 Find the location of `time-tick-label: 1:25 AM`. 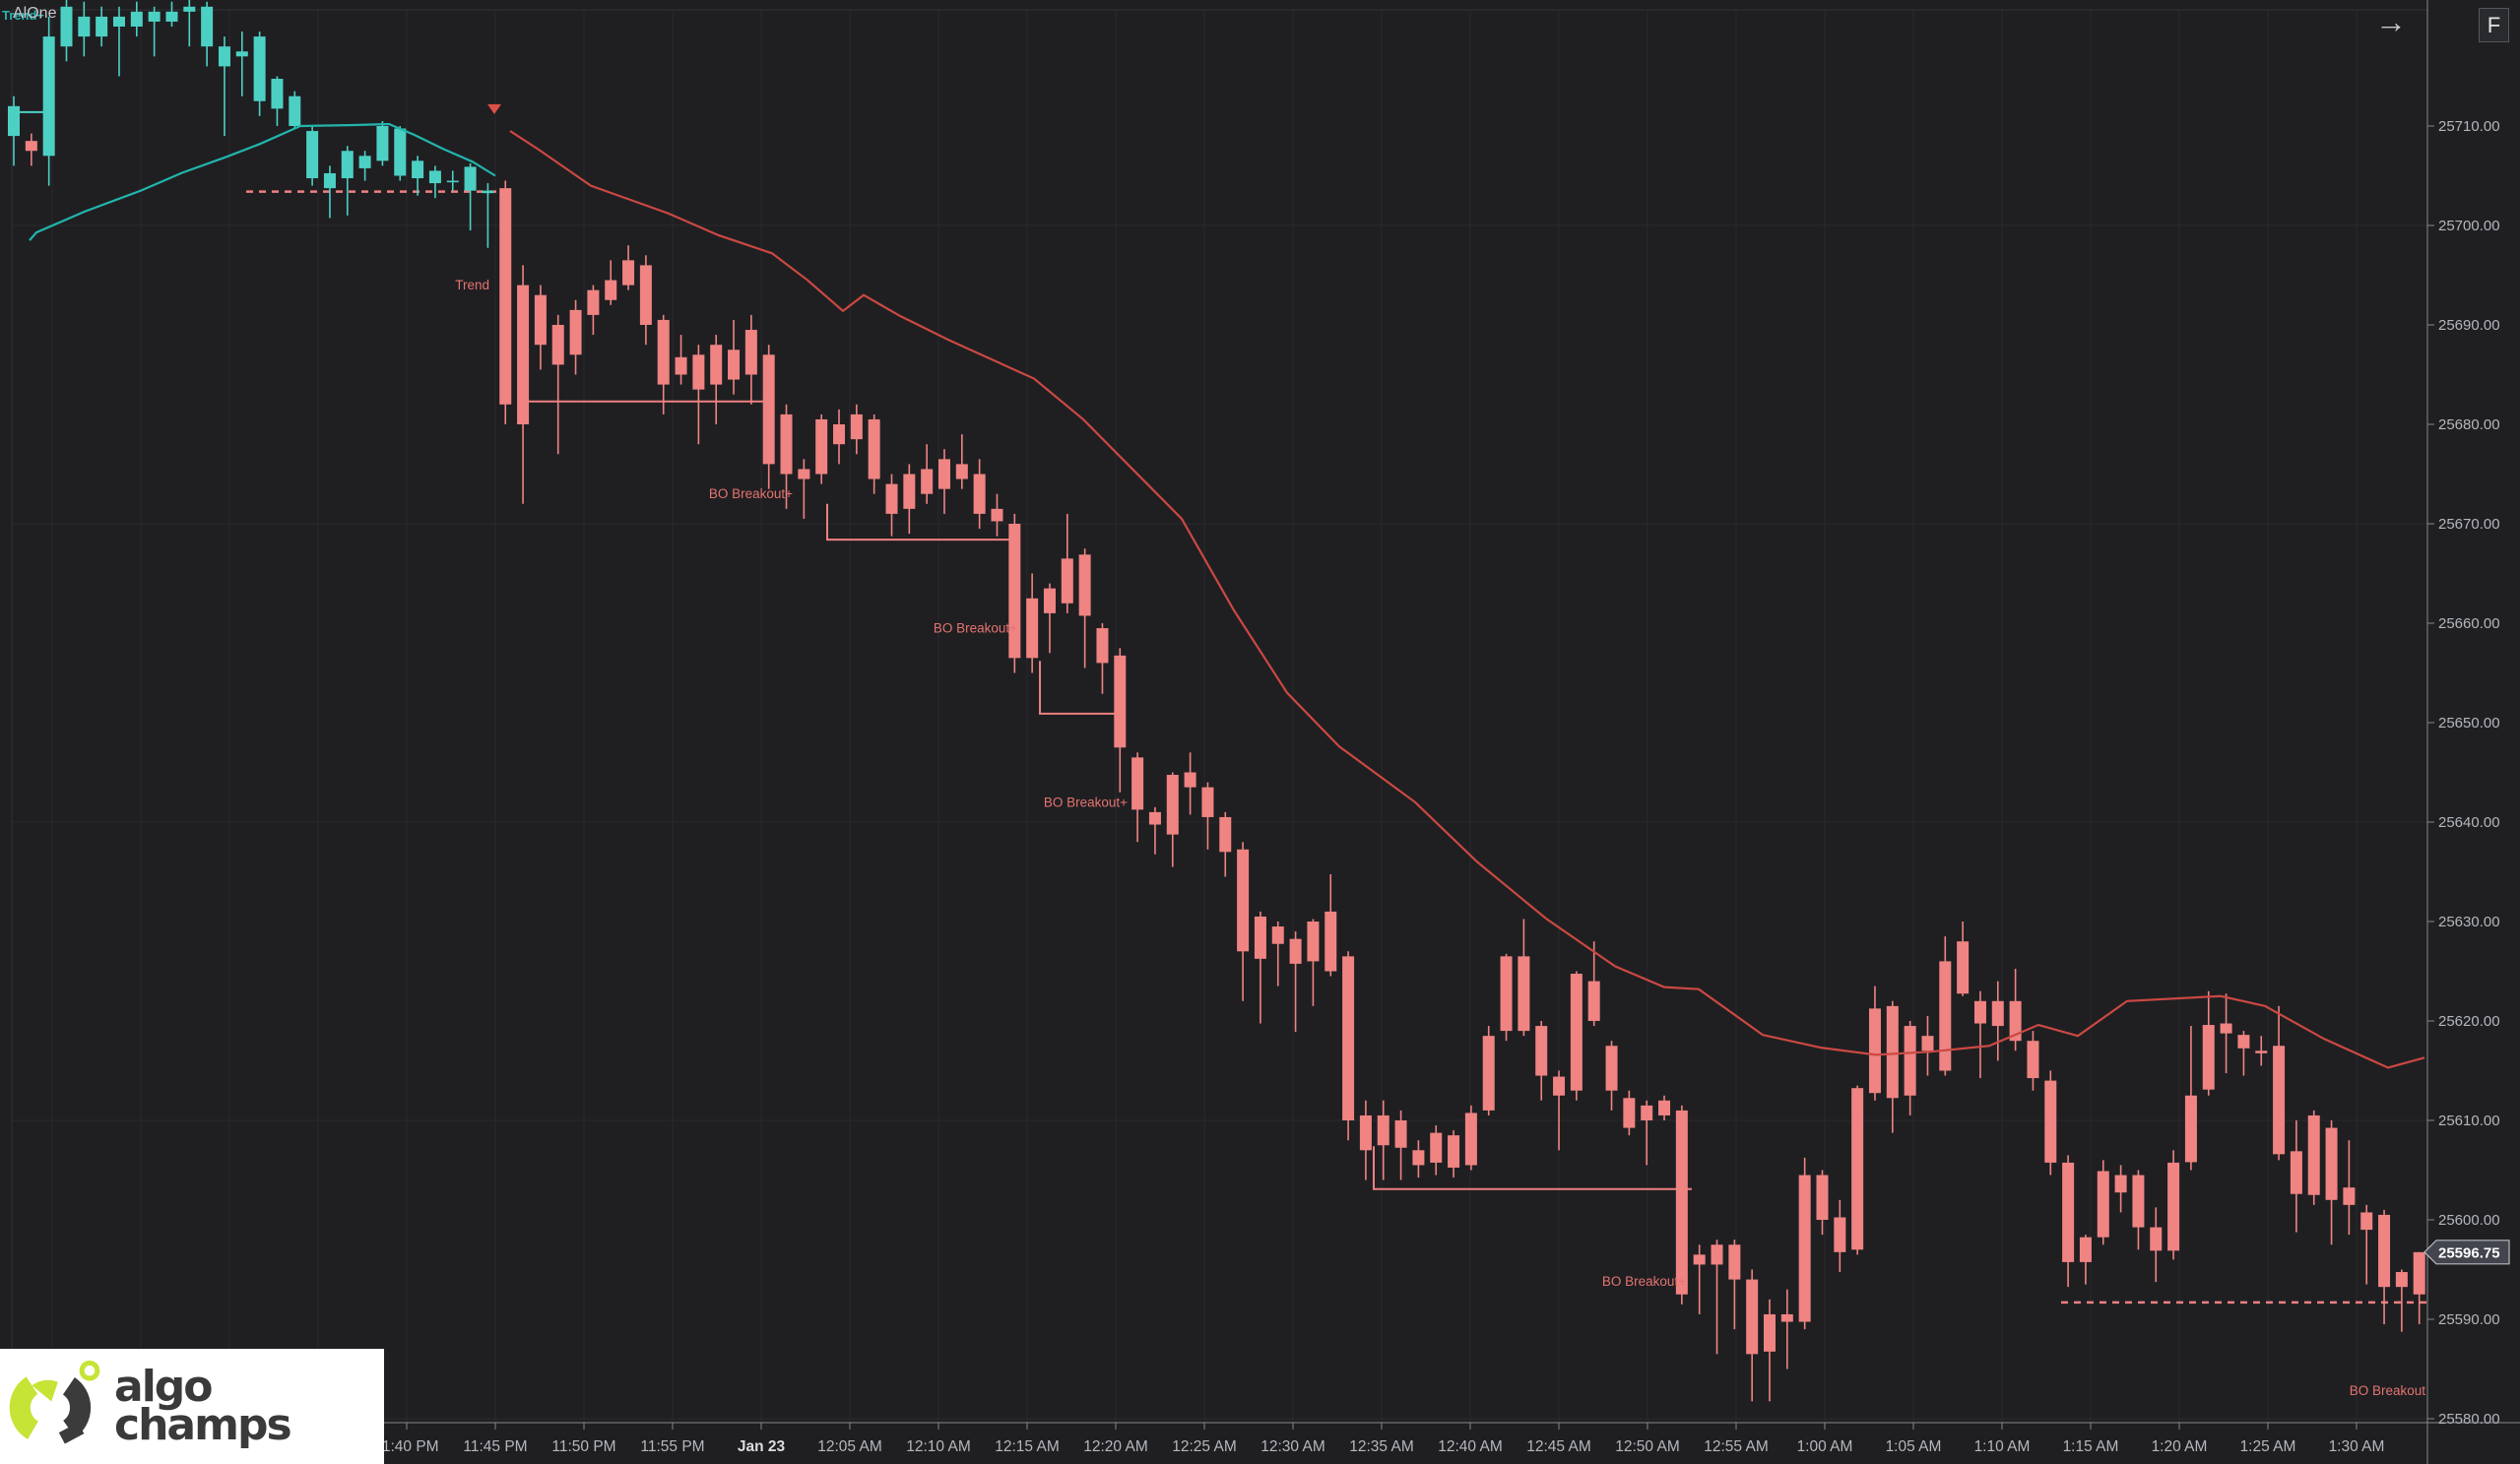

time-tick-label: 1:25 AM is located at coordinates (2268, 1447).